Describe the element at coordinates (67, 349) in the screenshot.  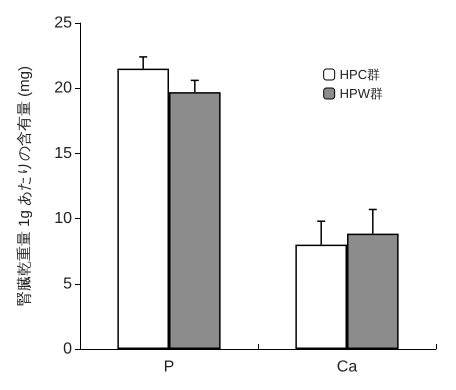
I see `y-tick-label: 0` at that location.